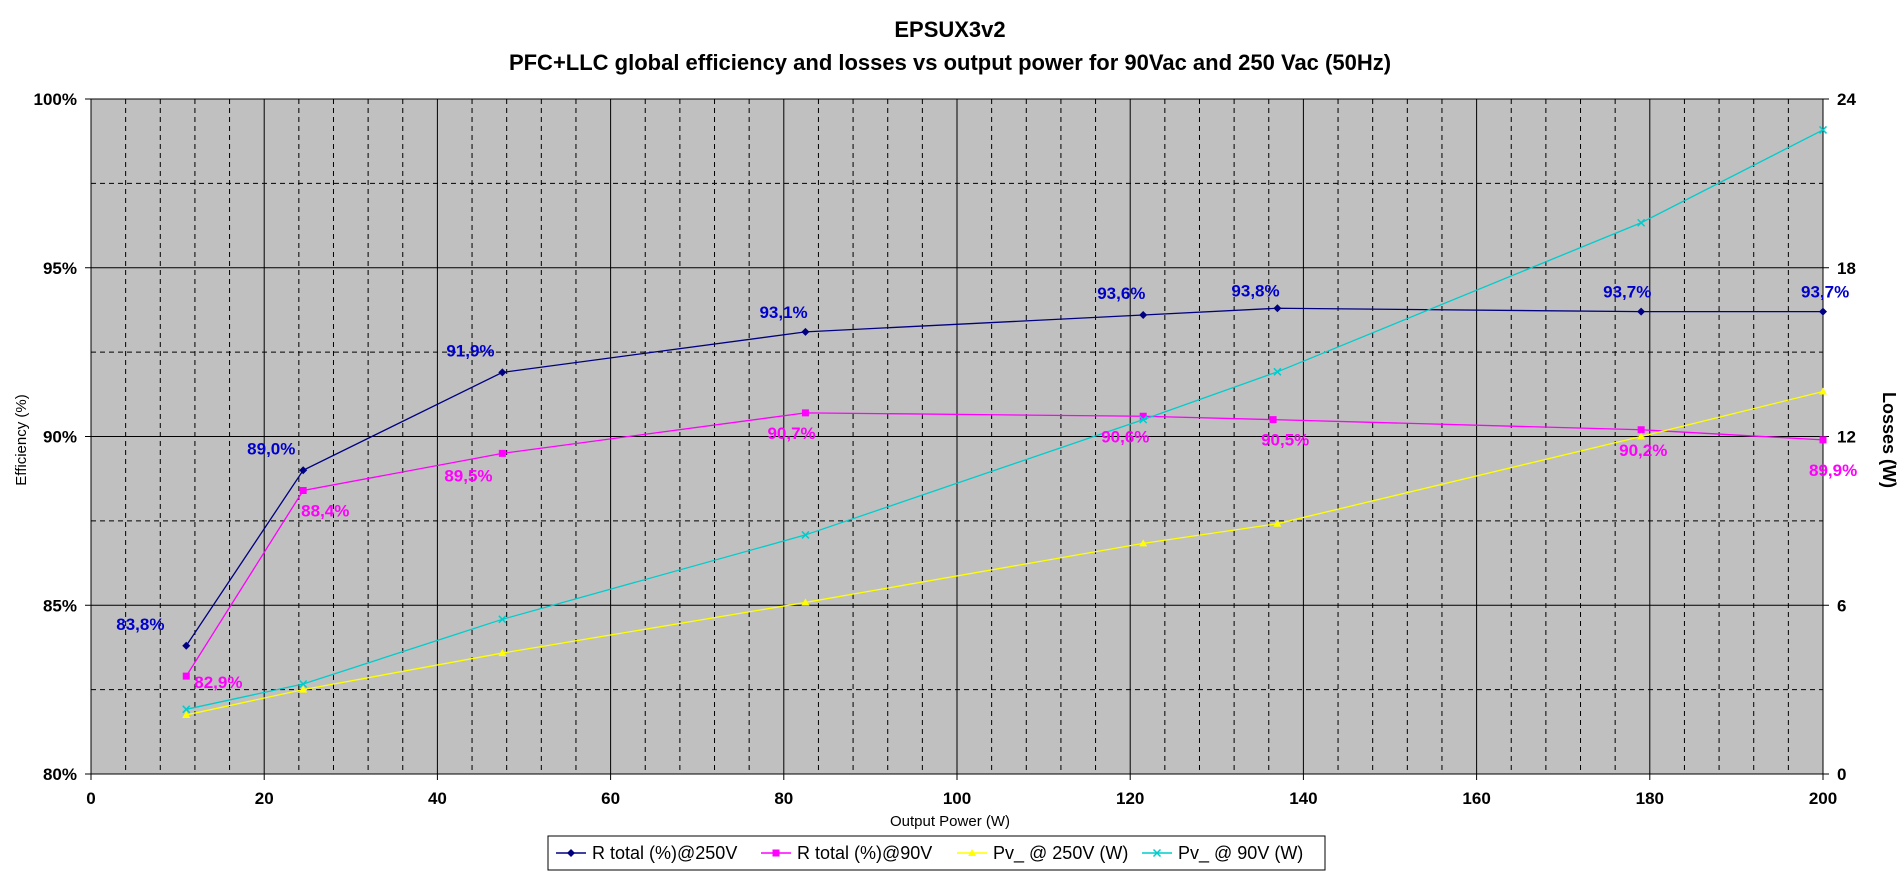  What do you see at coordinates (271, 448) in the screenshot?
I see `series-1-data-label: 89,0%` at bounding box center [271, 448].